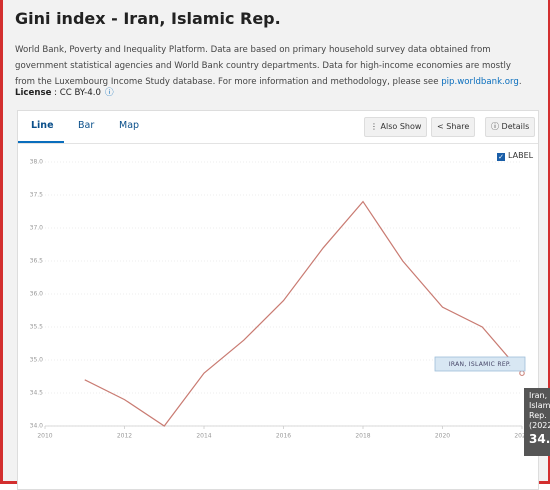  I want to click on series-label-box, so click(480, 364).